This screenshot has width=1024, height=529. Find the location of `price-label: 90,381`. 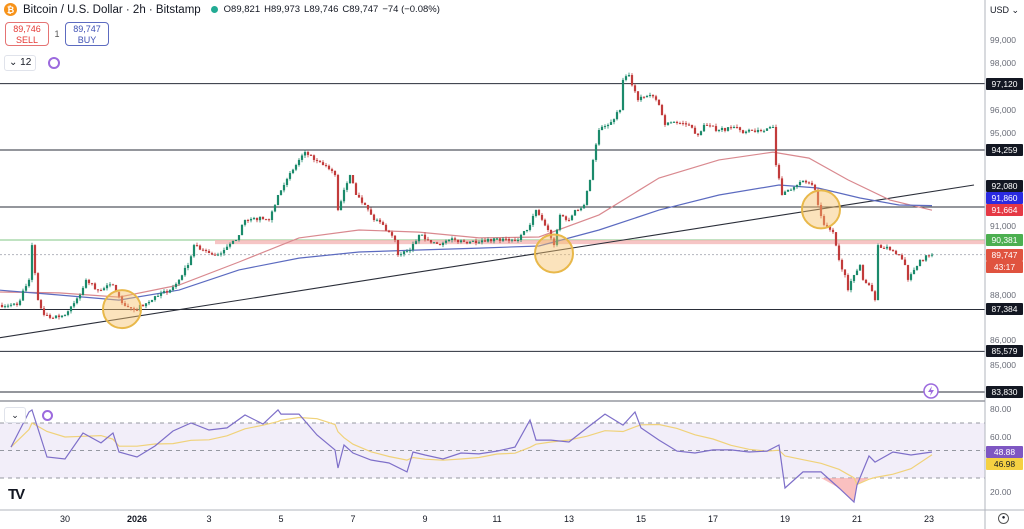

price-label: 90,381 is located at coordinates (1004, 239).